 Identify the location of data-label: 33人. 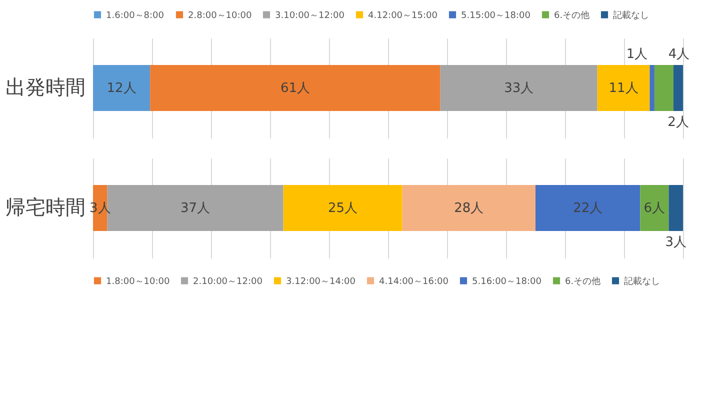
(519, 88).